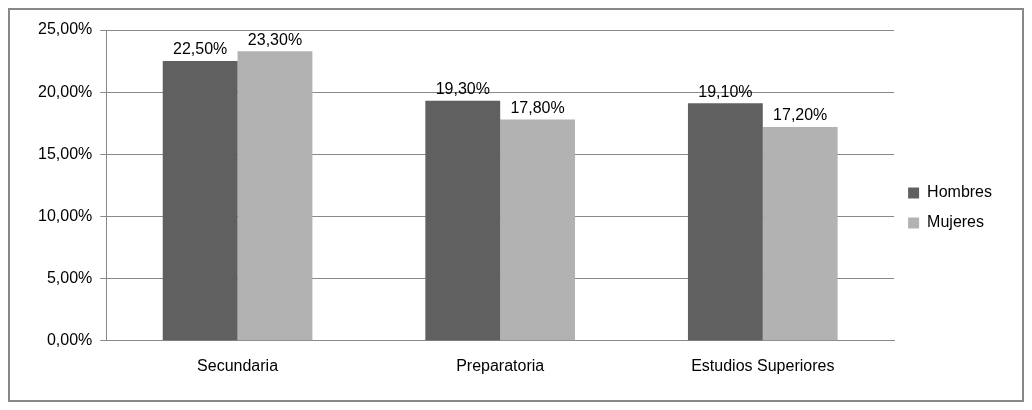 The height and width of the screenshot is (410, 1032). What do you see at coordinates (763, 365) in the screenshot?
I see `x-tick-label: Estudios Superiores` at bounding box center [763, 365].